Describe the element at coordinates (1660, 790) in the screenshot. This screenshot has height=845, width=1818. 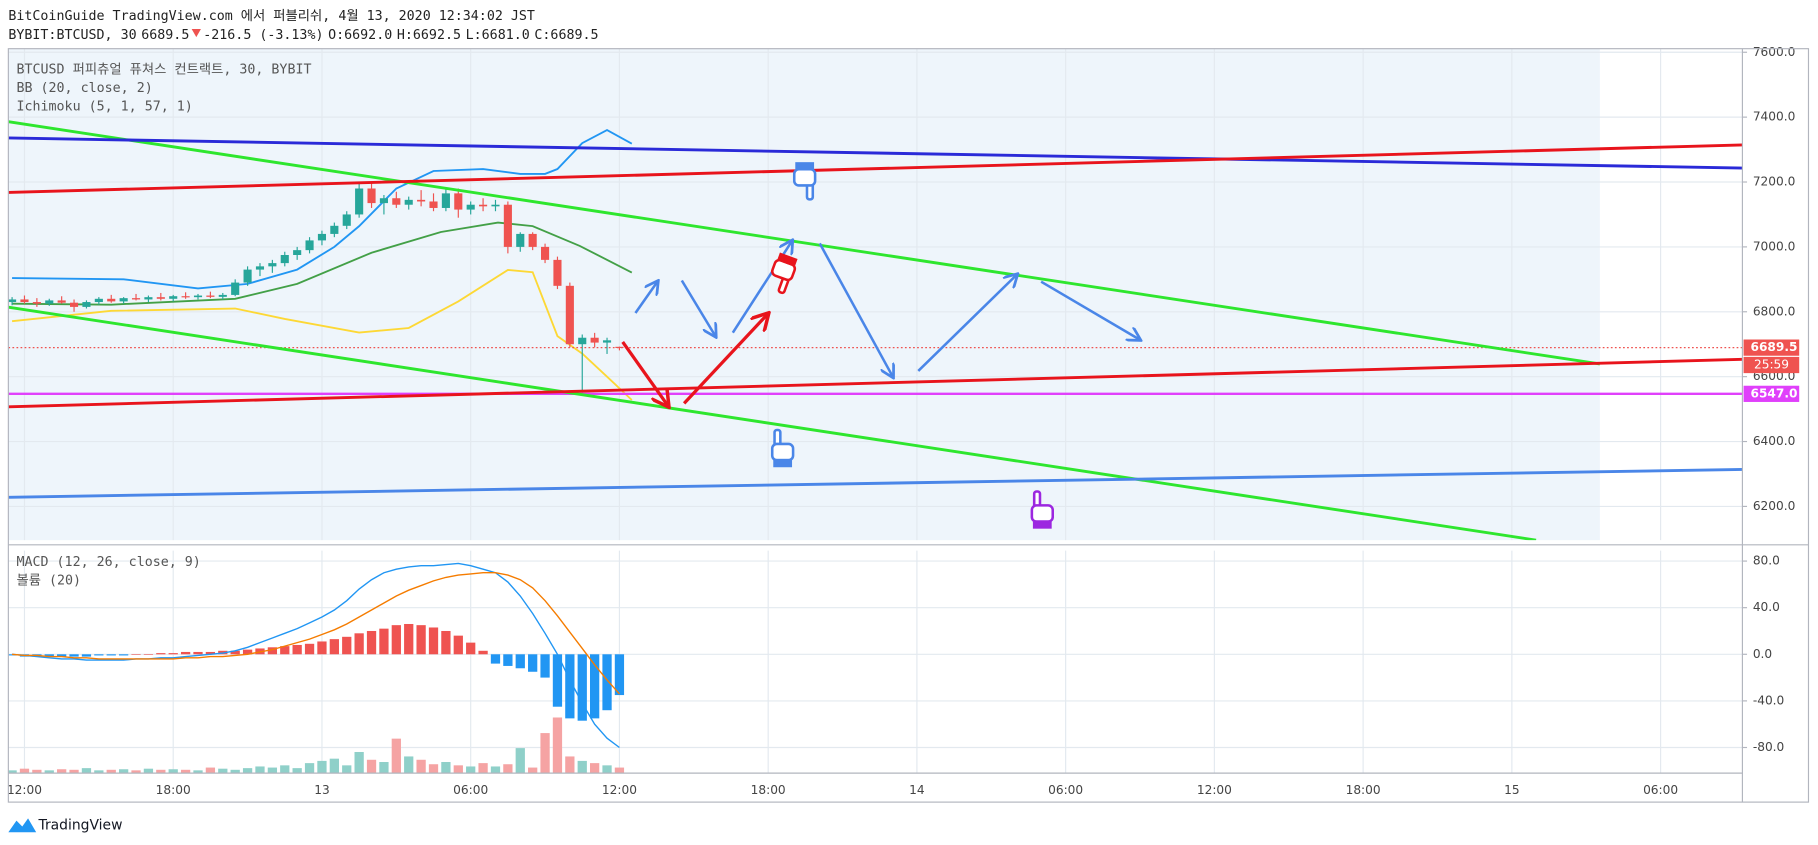
I see `x-tick-label: 06:00` at that location.